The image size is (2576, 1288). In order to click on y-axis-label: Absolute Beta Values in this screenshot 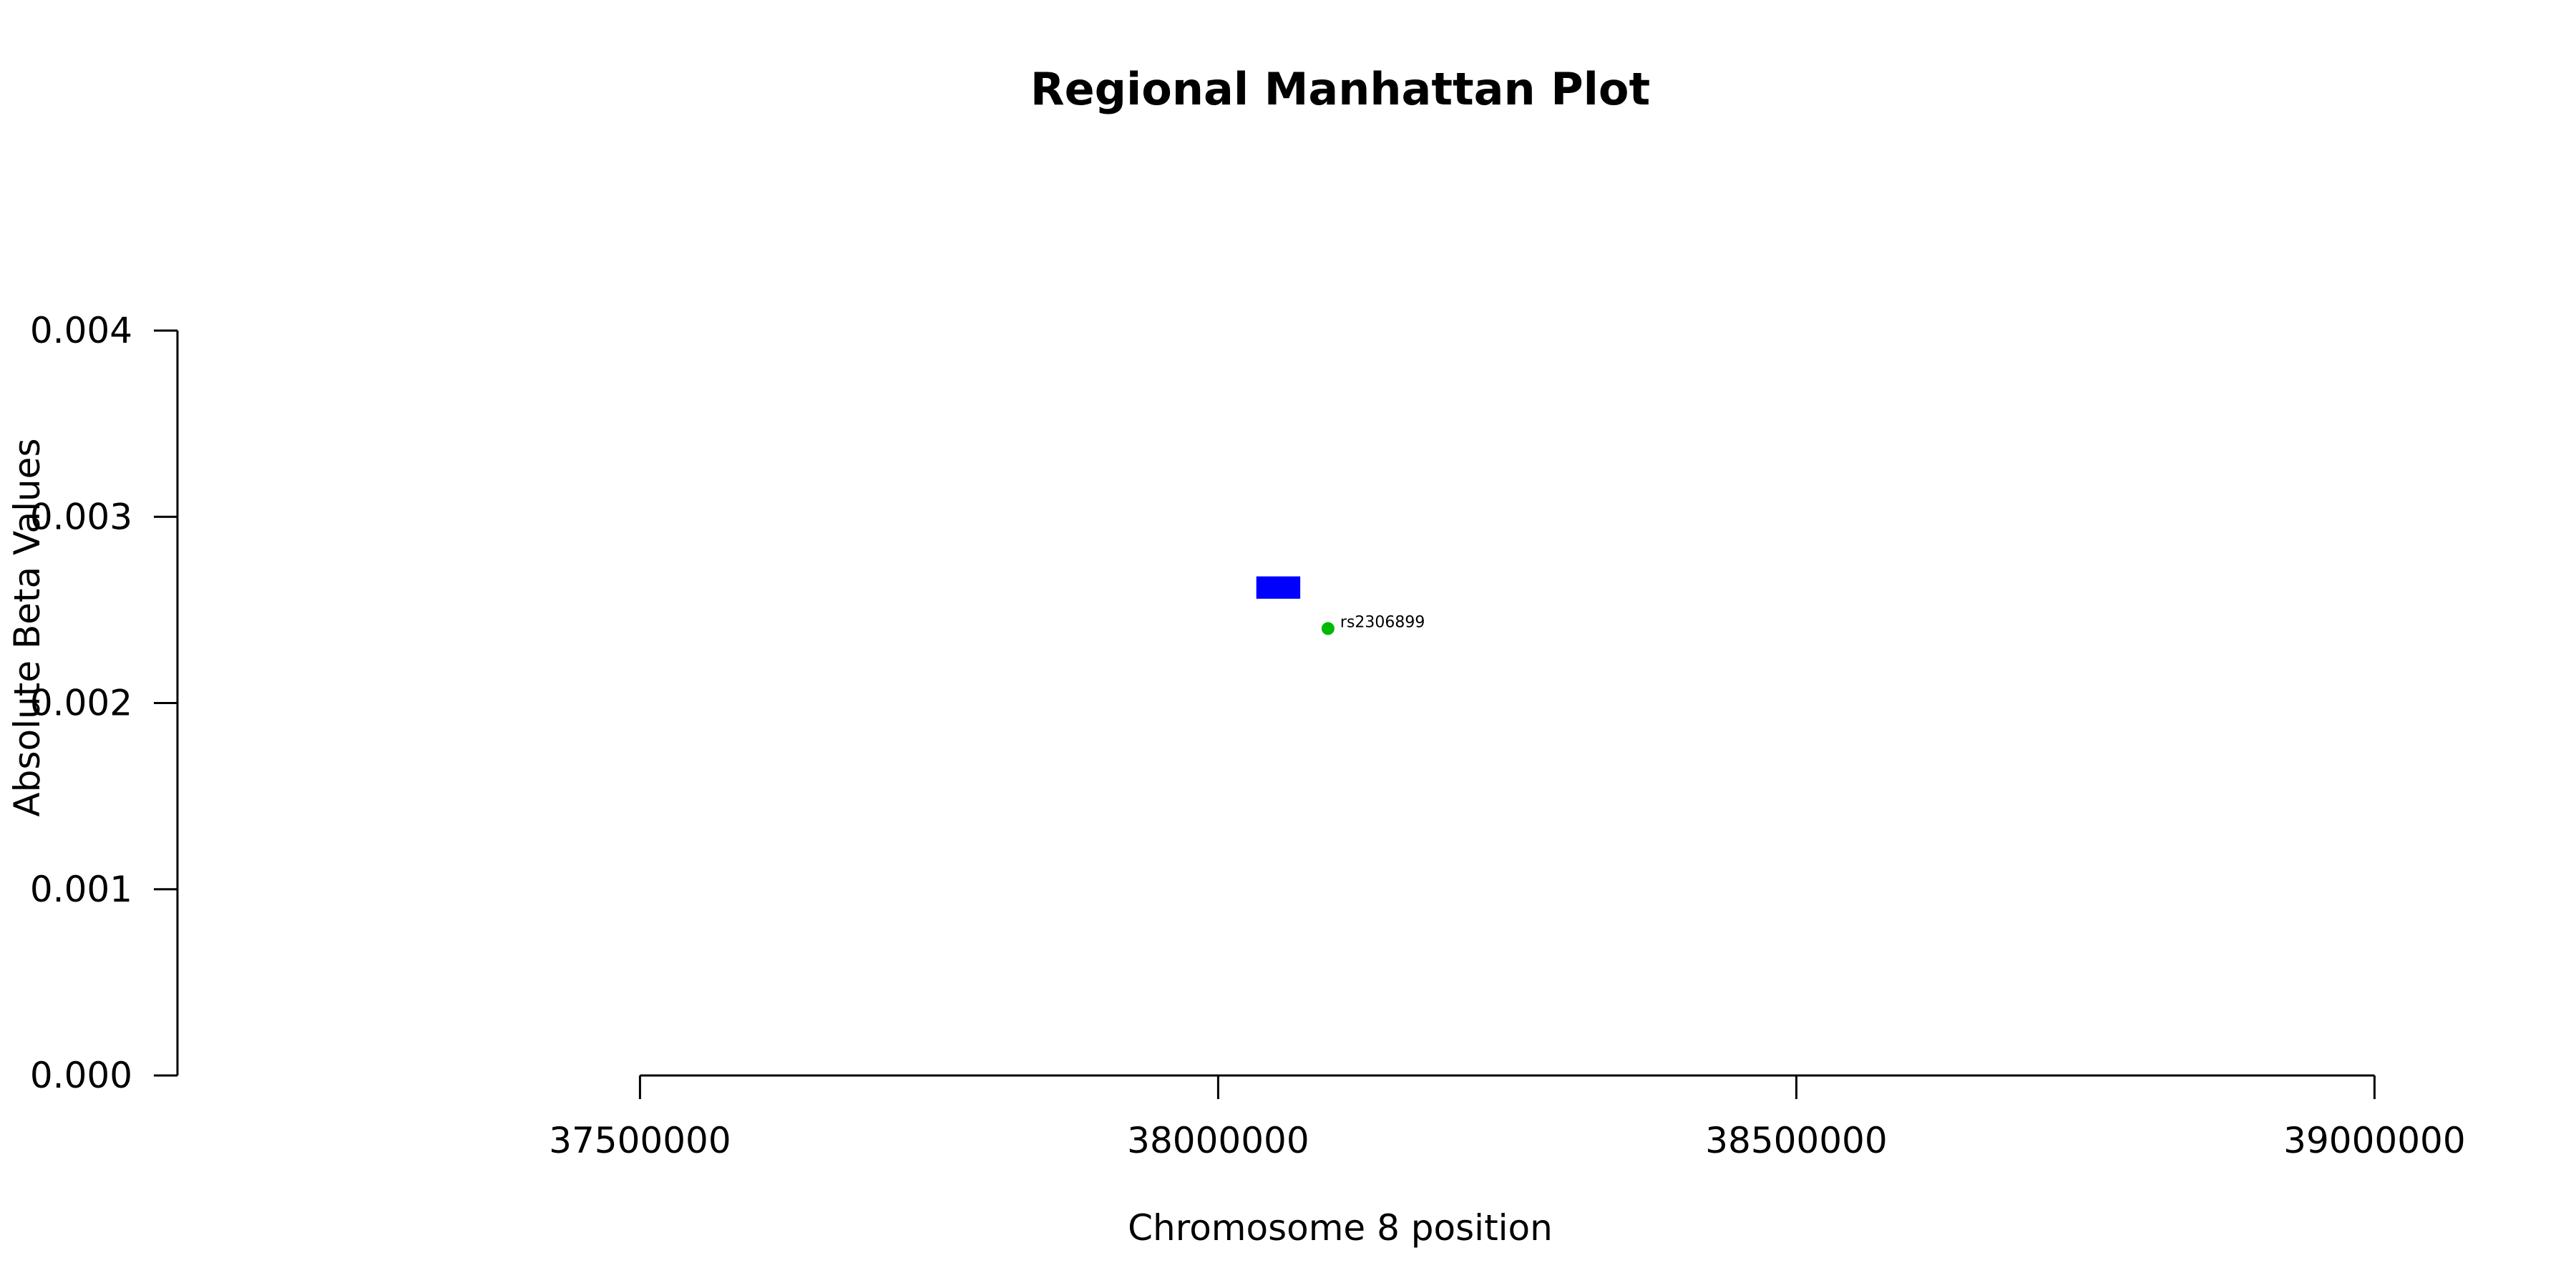, I will do `click(27, 628)`.